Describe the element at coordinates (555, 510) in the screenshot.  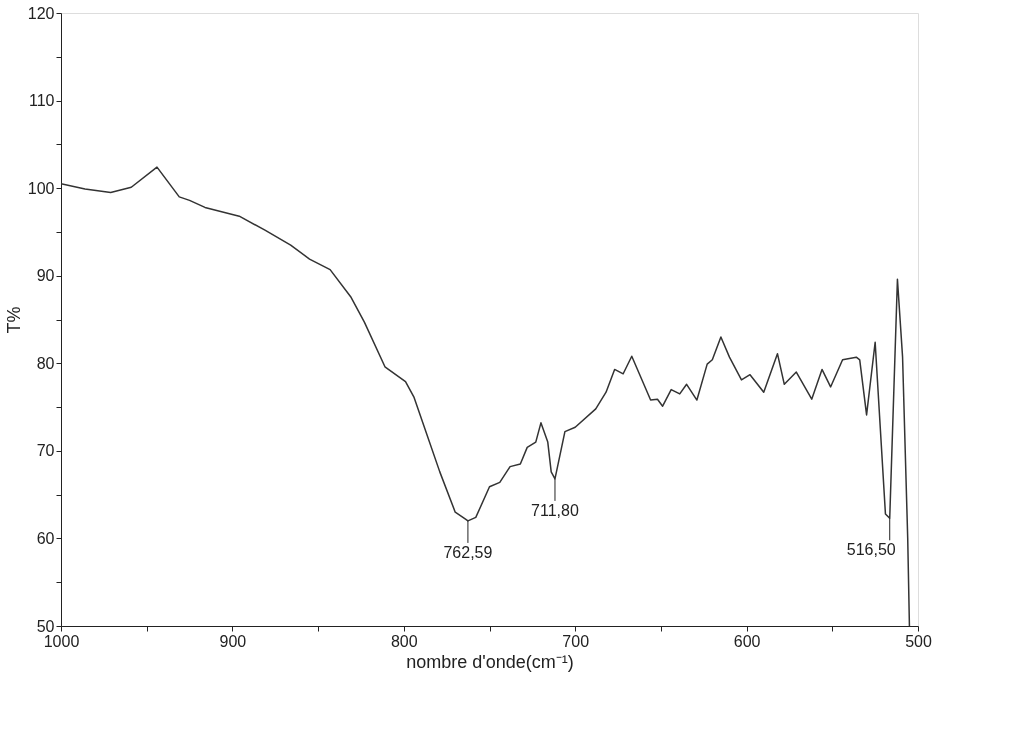
I see `annotation: 711,80` at that location.